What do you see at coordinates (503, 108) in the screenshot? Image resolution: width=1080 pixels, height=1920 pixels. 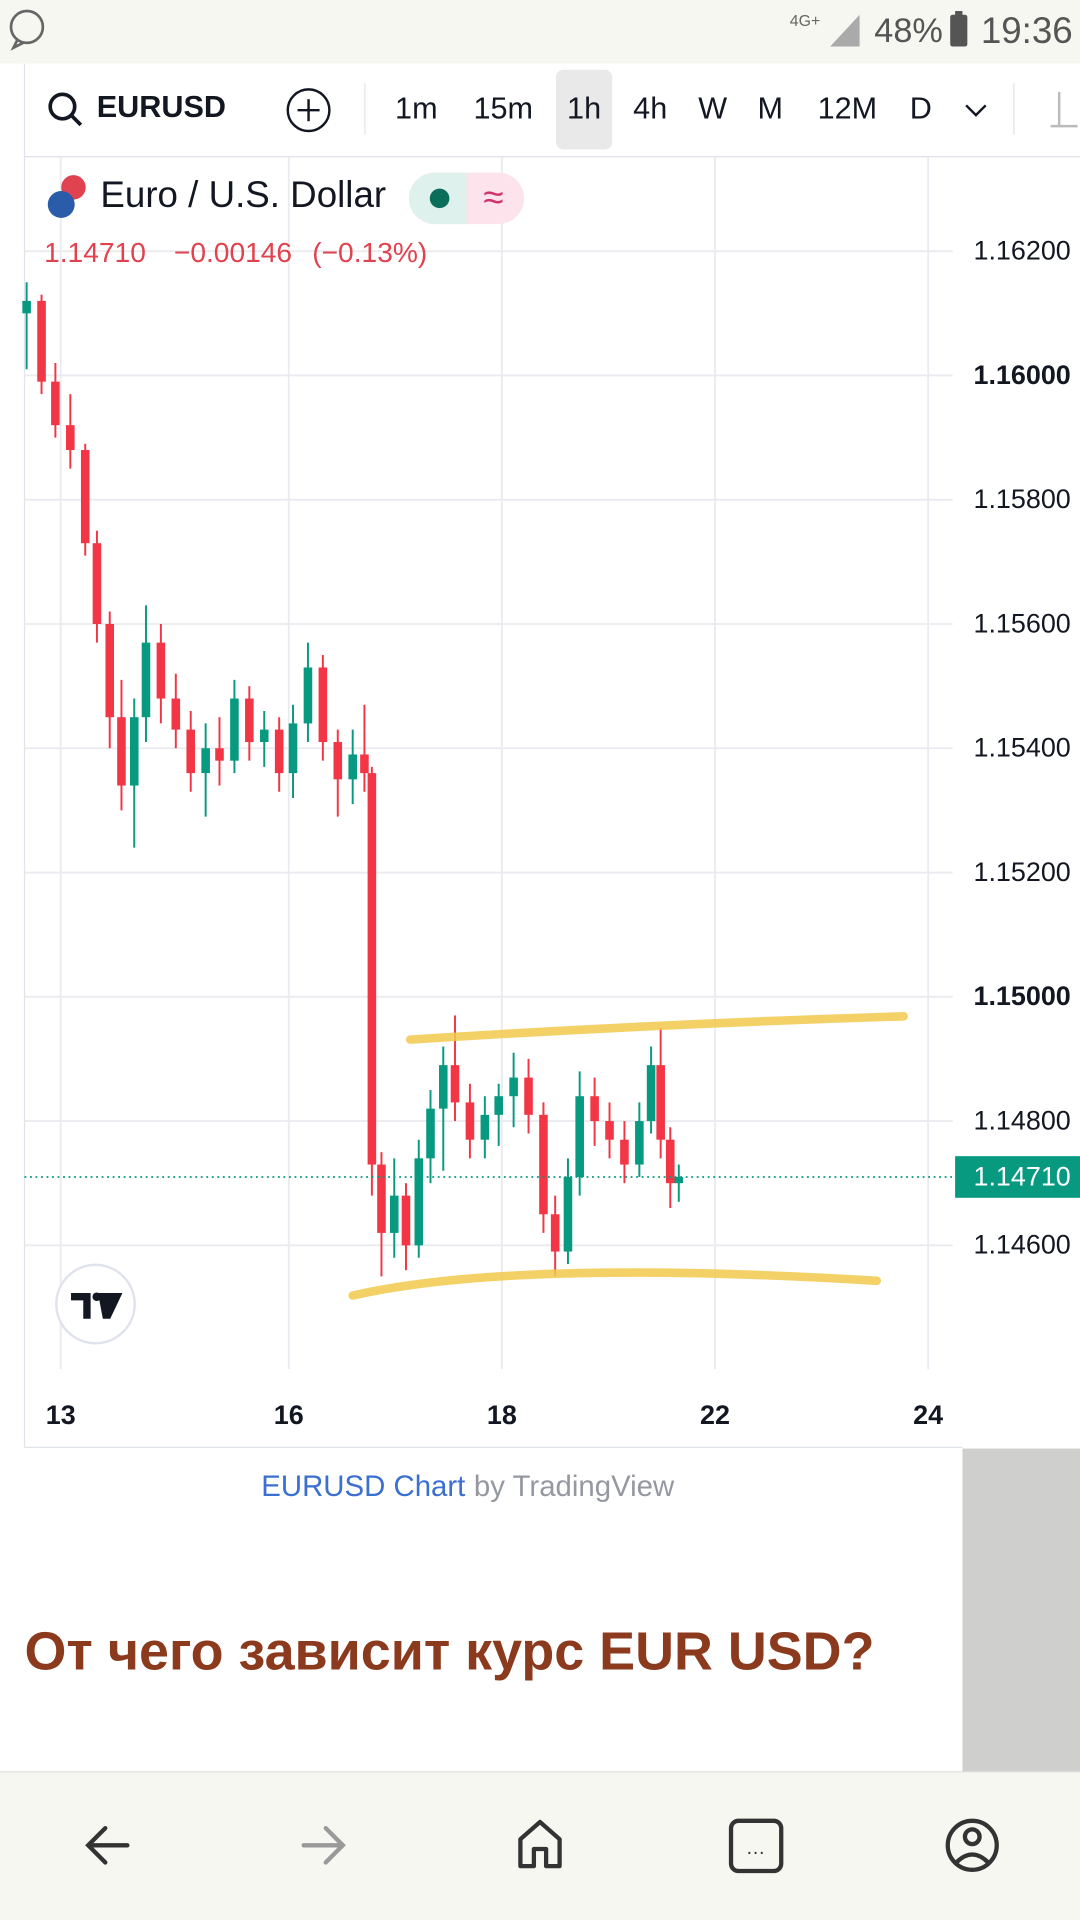 I see `interval-button: 15m` at bounding box center [503, 108].